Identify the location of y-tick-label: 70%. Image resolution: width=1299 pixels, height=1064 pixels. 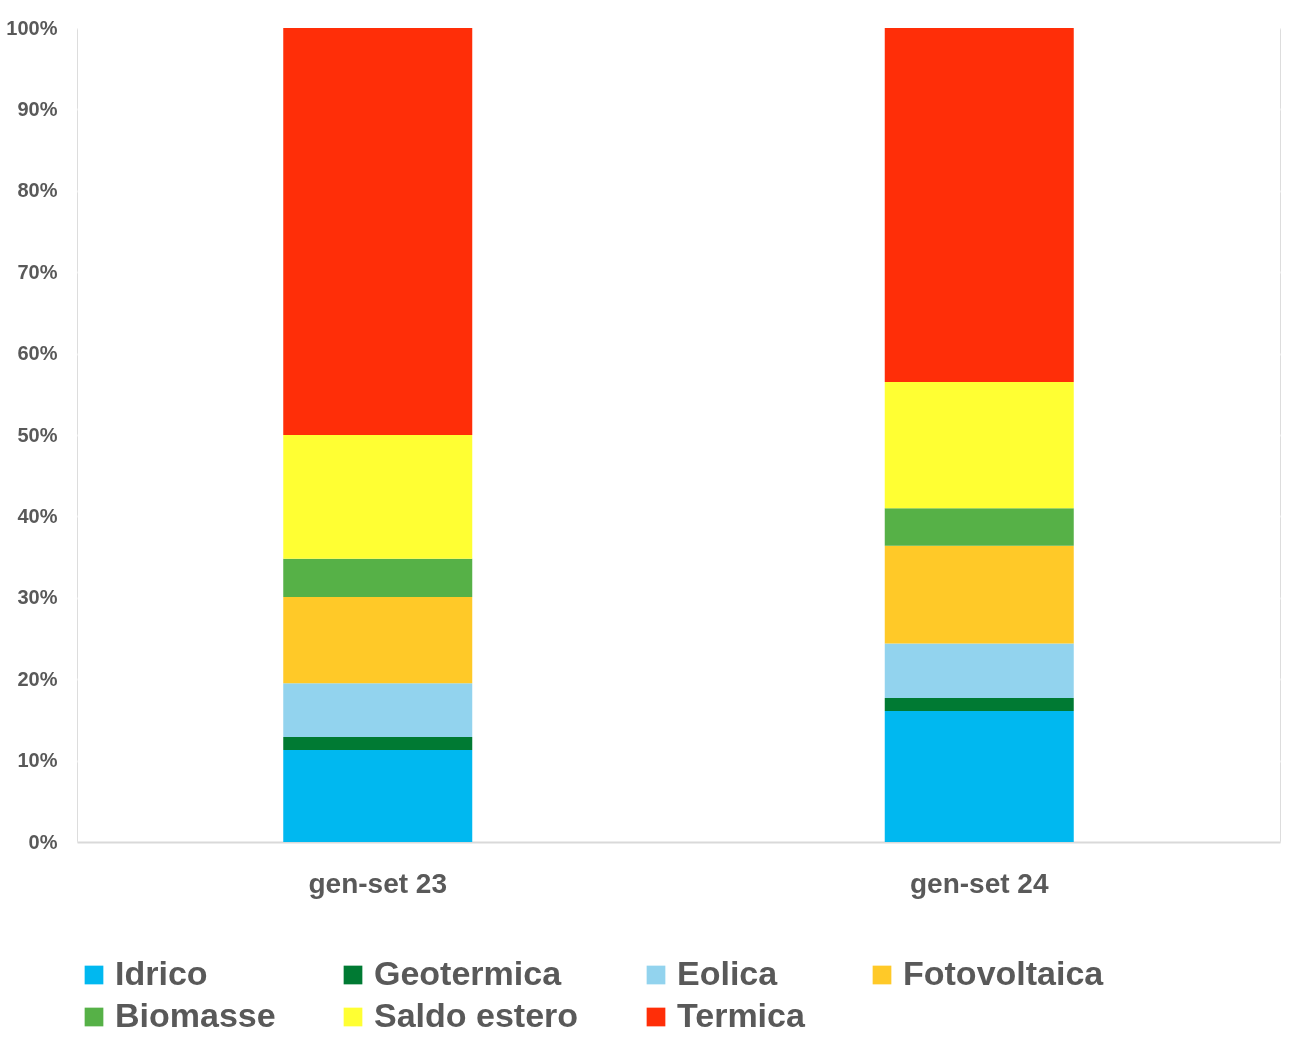
(37, 271).